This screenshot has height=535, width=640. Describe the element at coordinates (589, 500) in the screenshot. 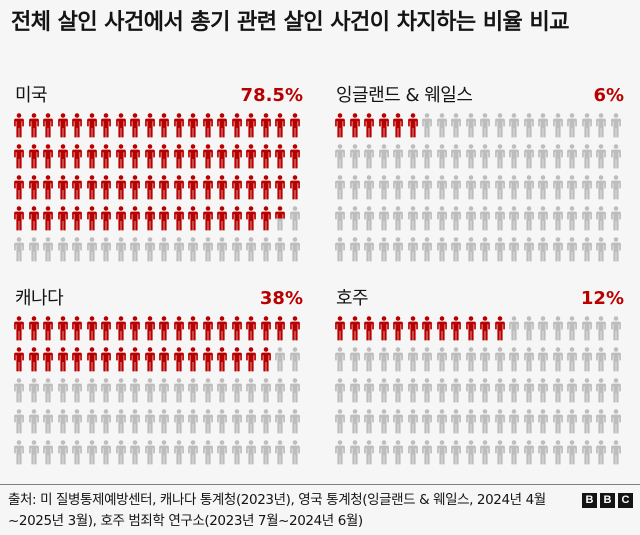

I see `bbc-logo-letter: B` at that location.